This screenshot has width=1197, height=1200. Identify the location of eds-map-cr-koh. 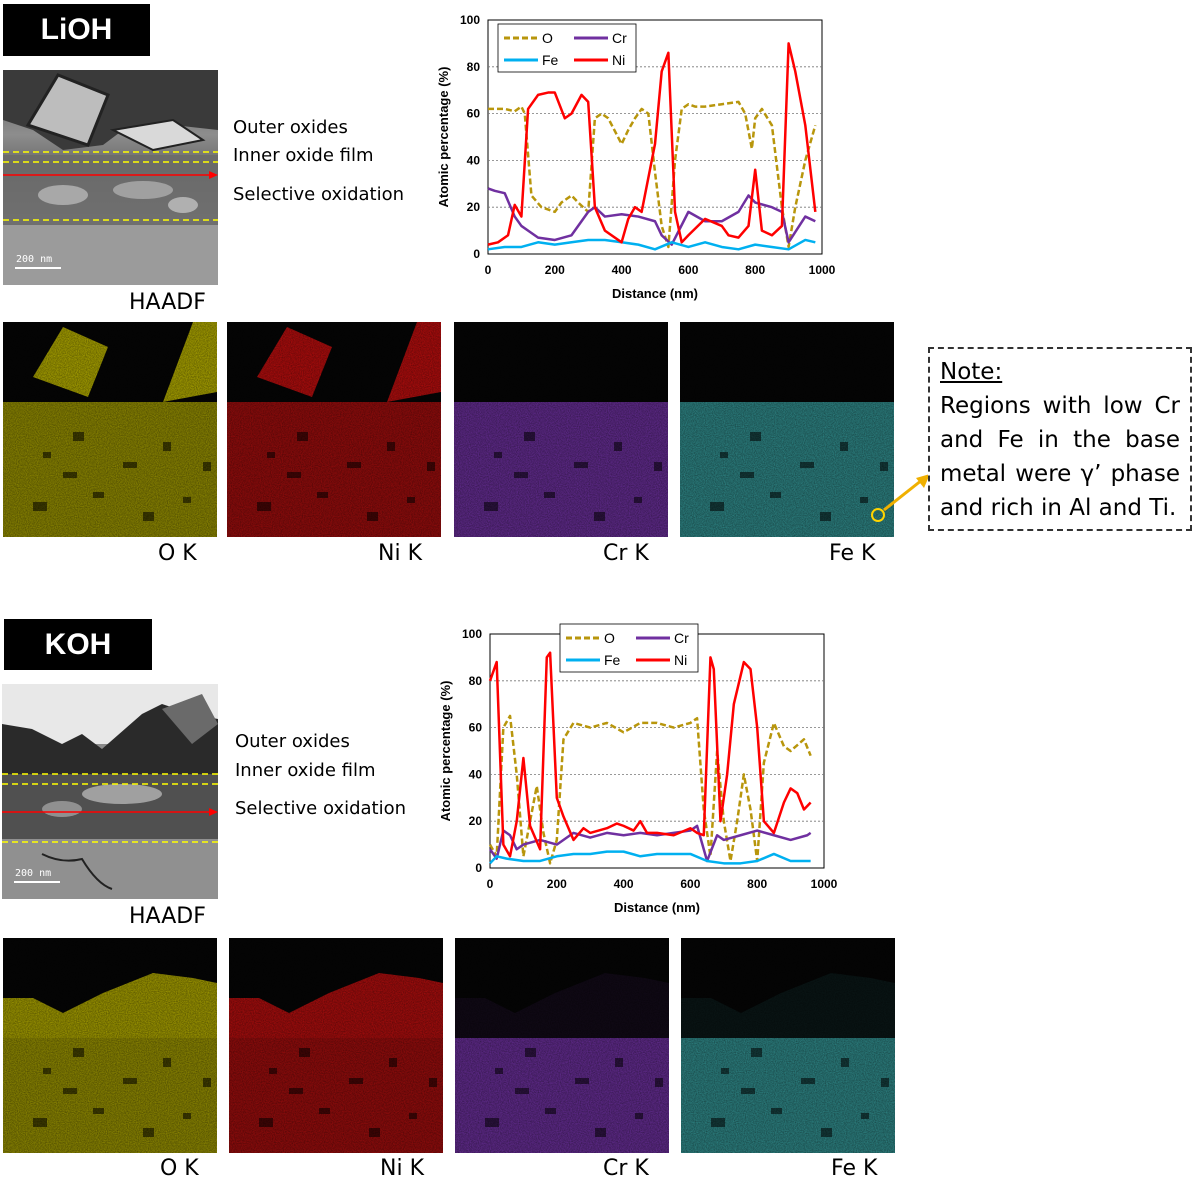
(562, 1045).